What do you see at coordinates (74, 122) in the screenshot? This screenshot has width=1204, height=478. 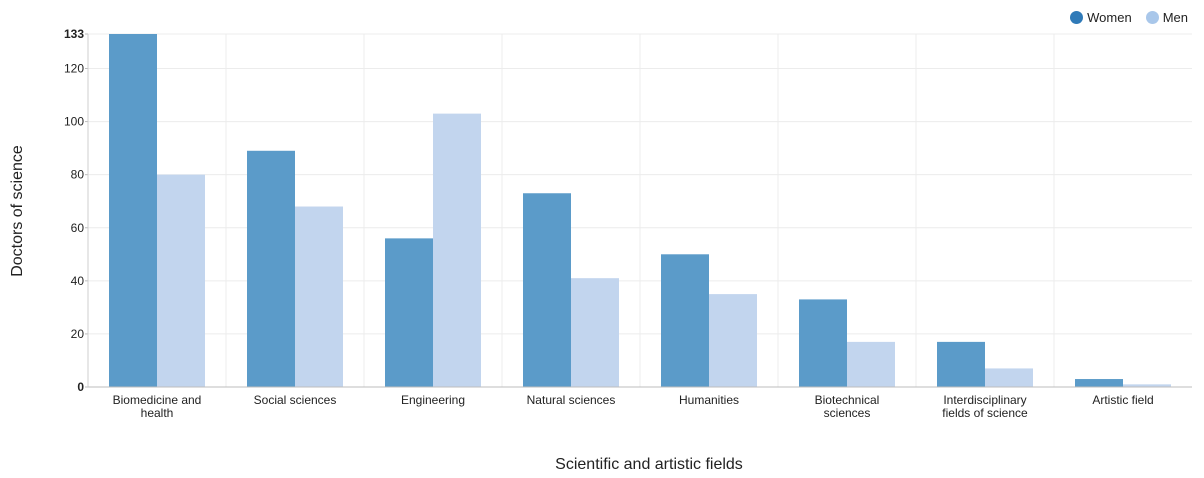 I see `y-tick-label: 100` at bounding box center [74, 122].